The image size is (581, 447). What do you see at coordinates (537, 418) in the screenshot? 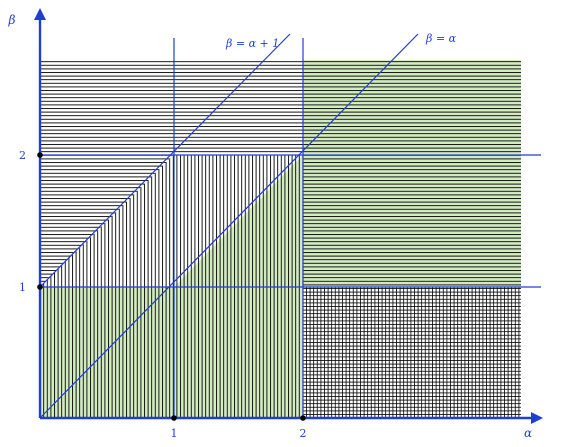
I see `x-axis-arrow-icon` at bounding box center [537, 418].